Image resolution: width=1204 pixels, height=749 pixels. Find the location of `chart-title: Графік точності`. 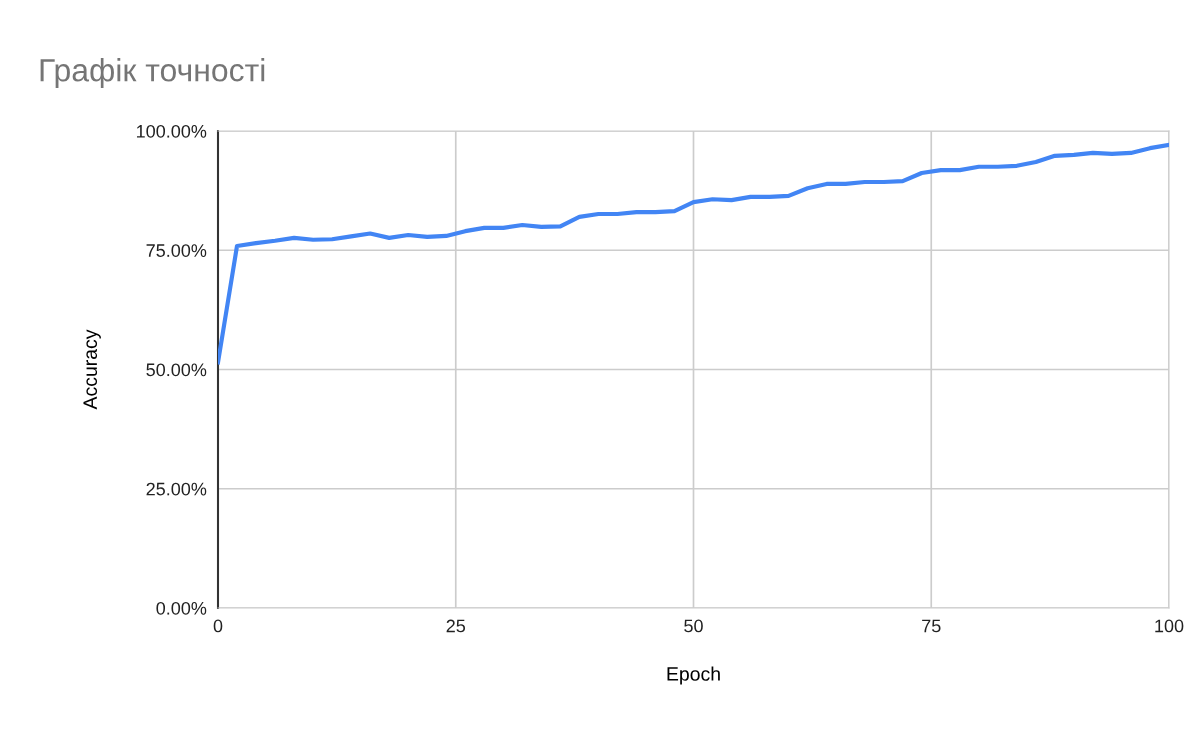

chart-title: Графік точності is located at coordinates (152, 73).